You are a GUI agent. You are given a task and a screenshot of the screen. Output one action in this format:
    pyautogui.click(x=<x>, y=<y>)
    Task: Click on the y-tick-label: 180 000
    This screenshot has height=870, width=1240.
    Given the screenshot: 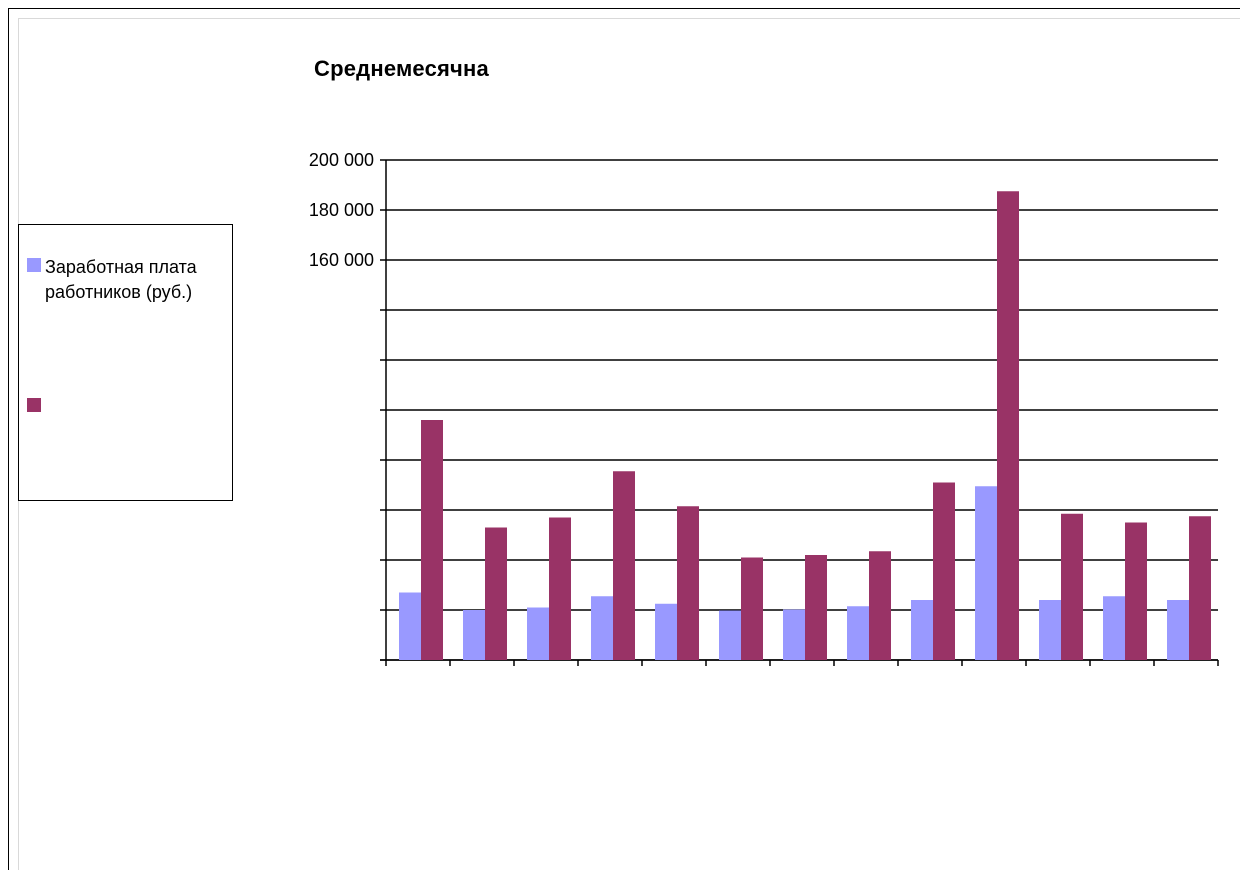 What is the action you would take?
    pyautogui.click(x=341, y=210)
    